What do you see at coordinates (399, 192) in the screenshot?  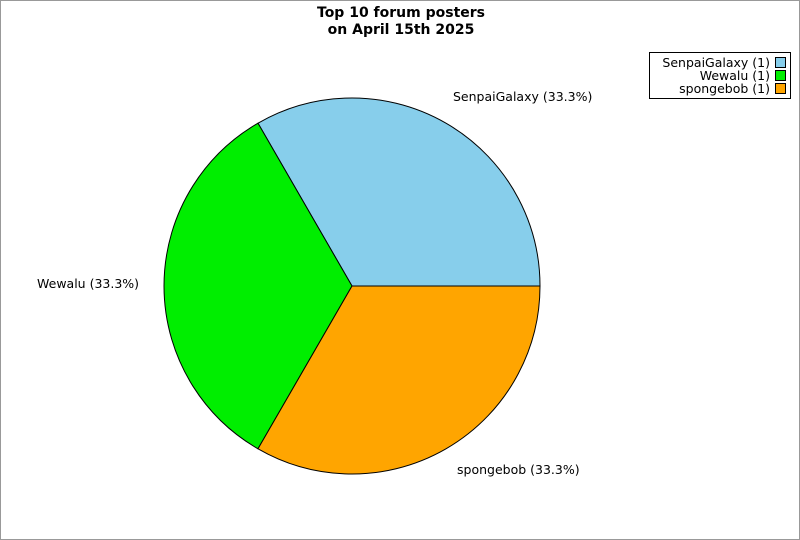 I see `pie-slice-senpaigalaxy` at bounding box center [399, 192].